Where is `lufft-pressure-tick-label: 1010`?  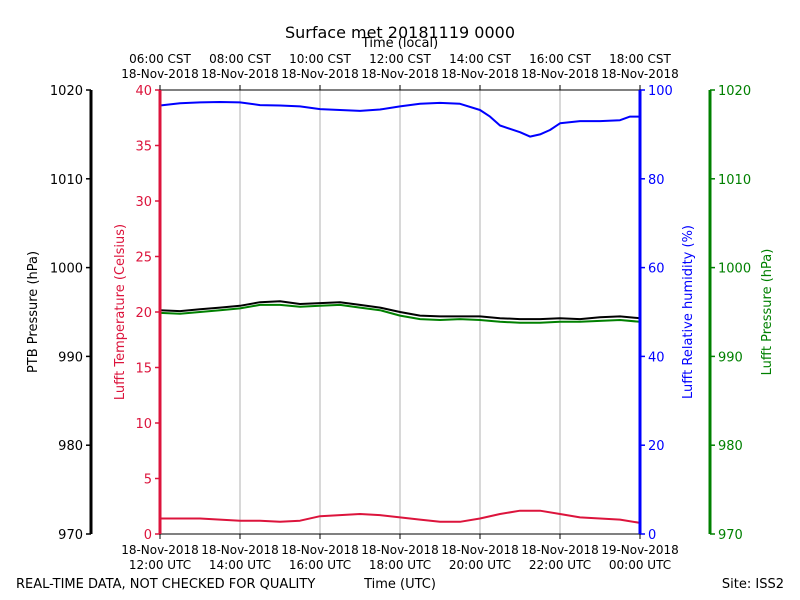 lufft-pressure-tick-label: 1010 is located at coordinates (734, 180).